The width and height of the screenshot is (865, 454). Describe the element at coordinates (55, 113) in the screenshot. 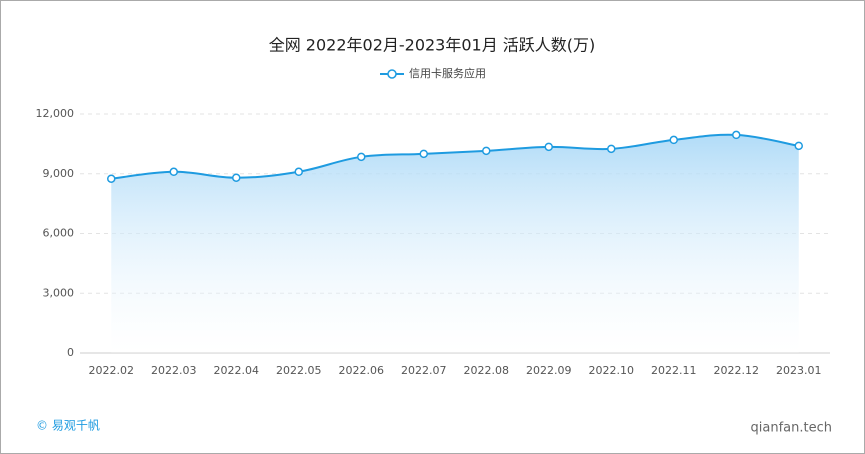

I see `y-tick-label: 12,000` at that location.